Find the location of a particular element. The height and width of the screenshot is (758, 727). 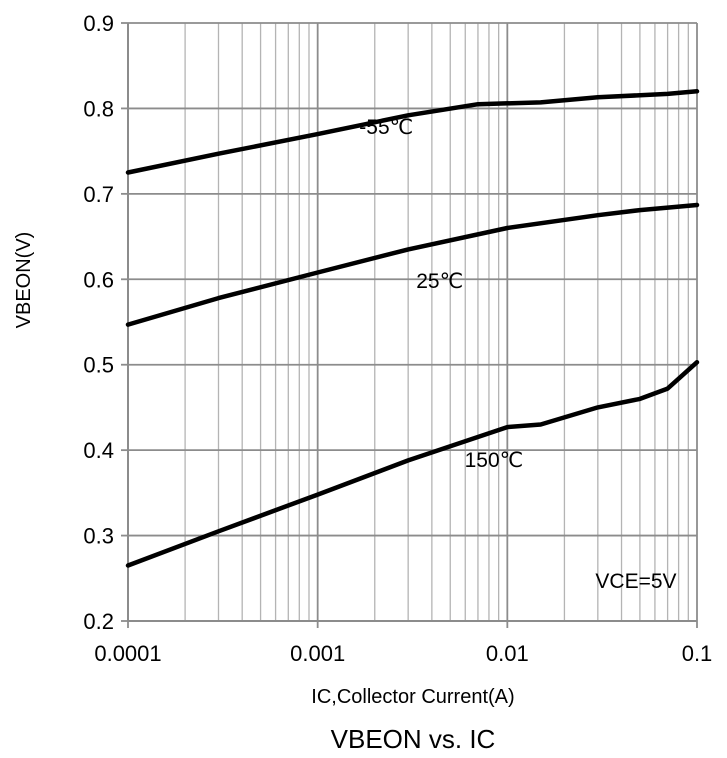

x-tick-label: 0.0001 is located at coordinates (127, 653).